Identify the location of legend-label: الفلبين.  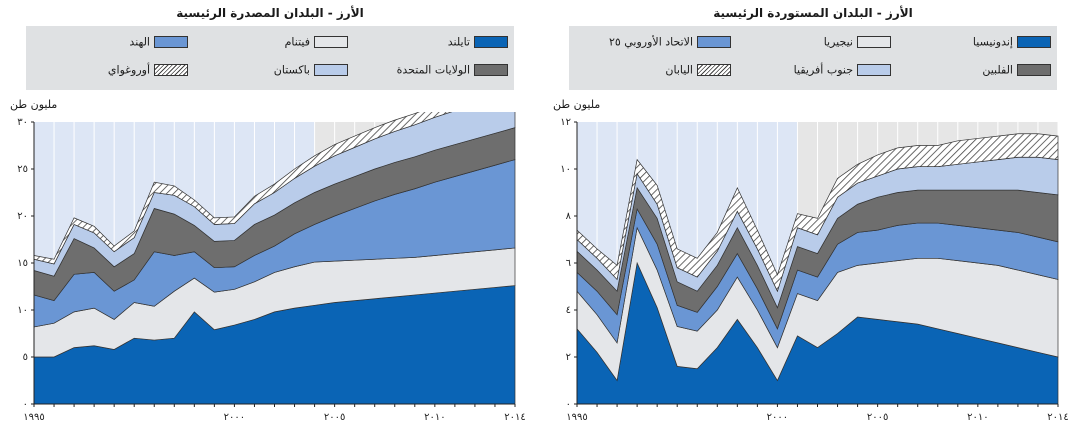
(997, 70).